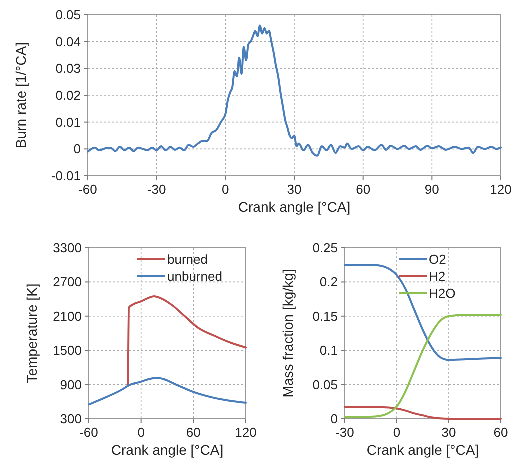  What do you see at coordinates (288, 333) in the screenshot?
I see `y-axis-title: Mass fraction [kg/kg]` at bounding box center [288, 333].